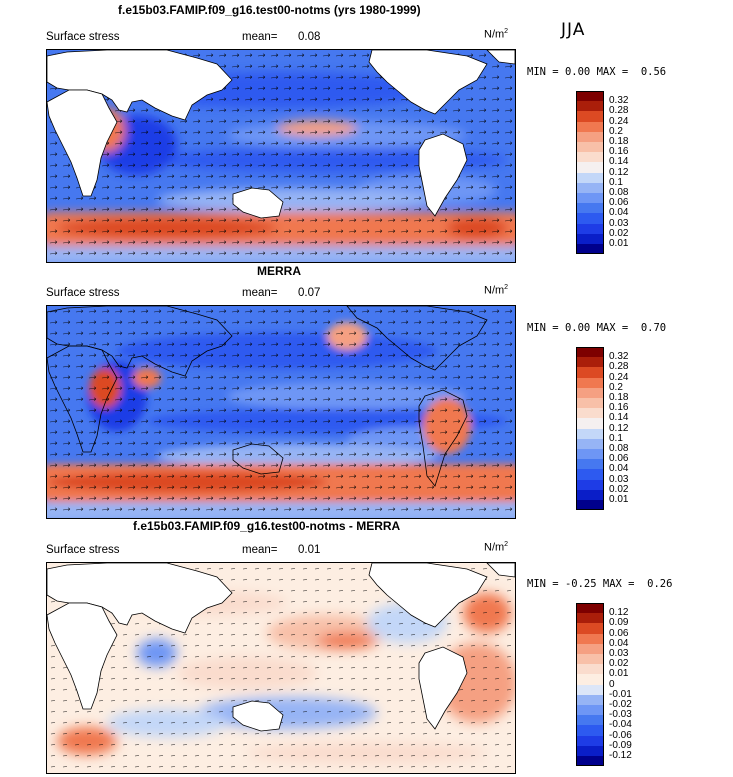  Describe the element at coordinates (620, 755) in the screenshot. I see `colorbar-tick-label: -0.12` at that location.